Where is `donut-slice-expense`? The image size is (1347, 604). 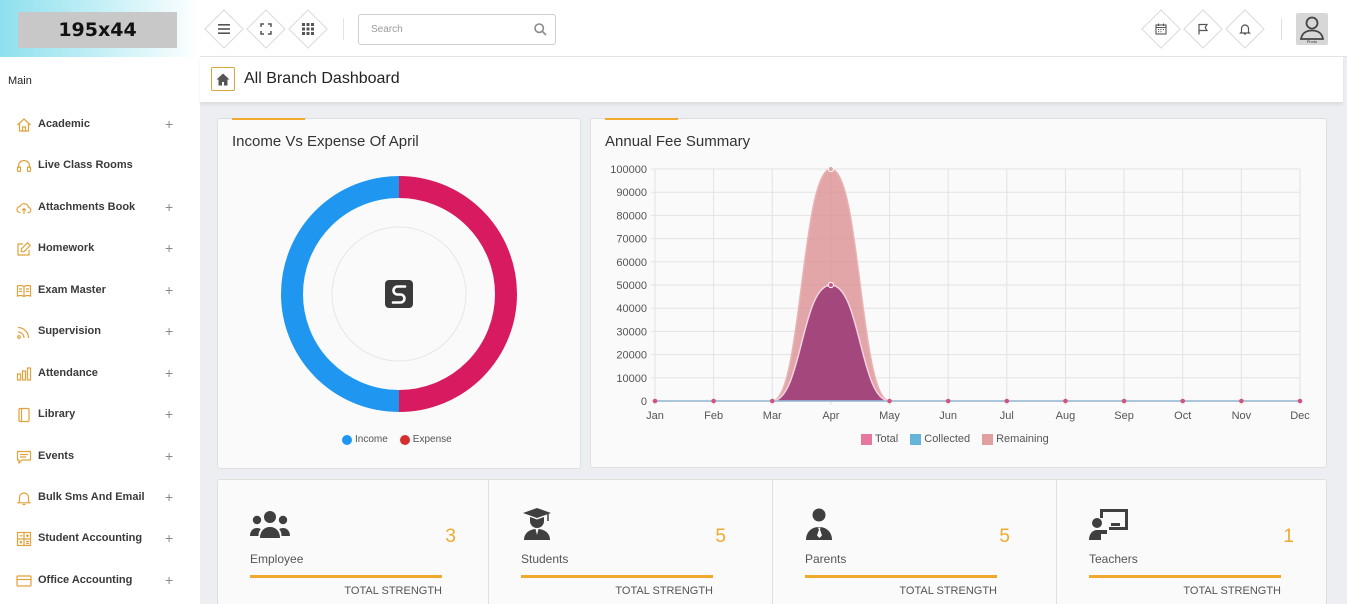
donut-slice-expense is located at coordinates (457, 294).